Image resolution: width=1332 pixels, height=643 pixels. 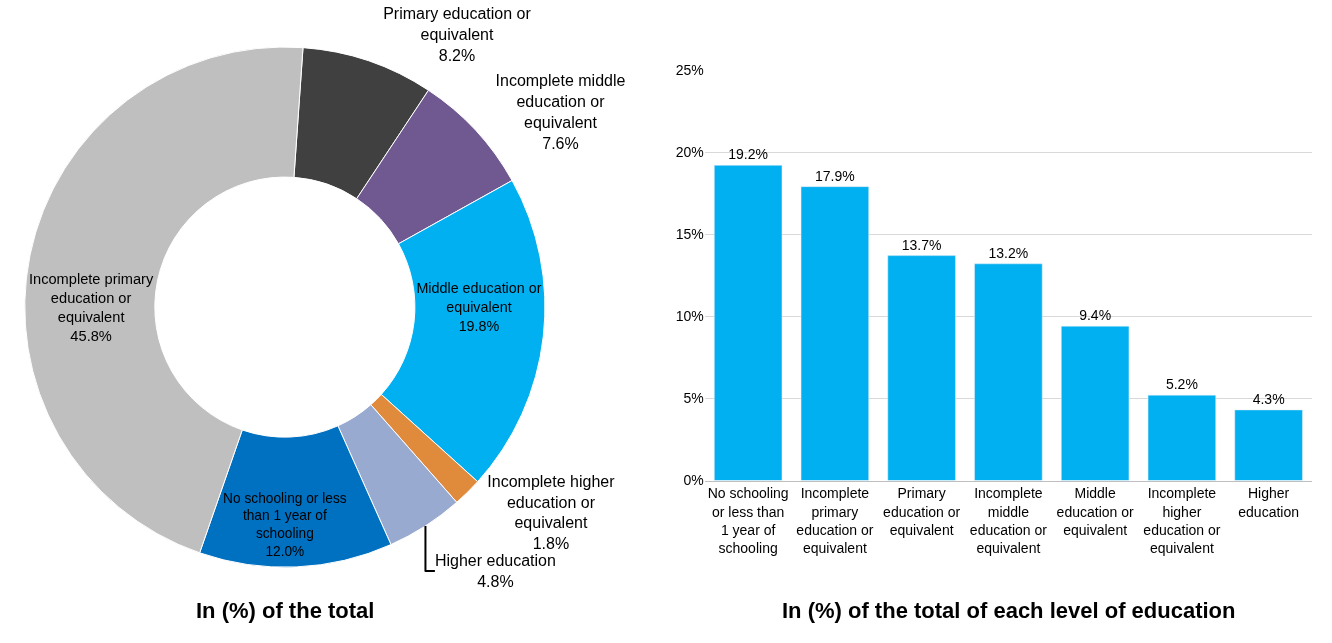 What do you see at coordinates (1181, 384) in the screenshot?
I see `data-label: 5.2%` at bounding box center [1181, 384].